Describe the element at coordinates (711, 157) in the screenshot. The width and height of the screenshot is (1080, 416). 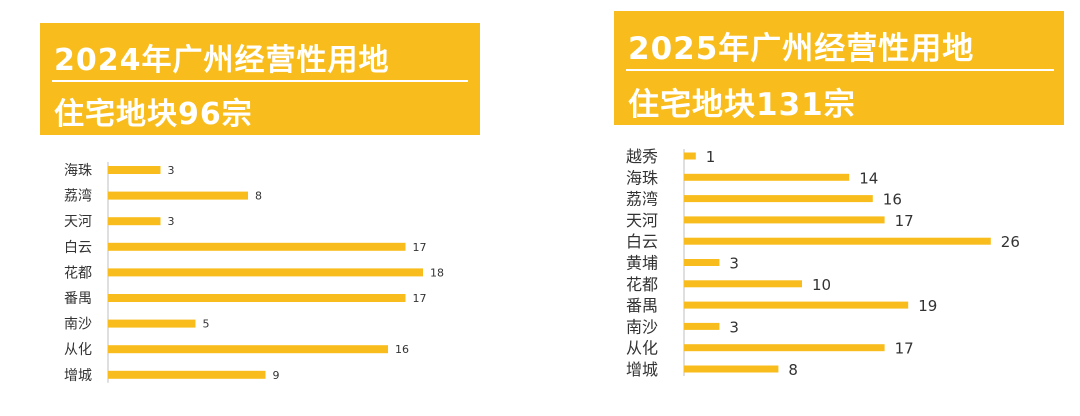
I see `data-label: 1` at that location.